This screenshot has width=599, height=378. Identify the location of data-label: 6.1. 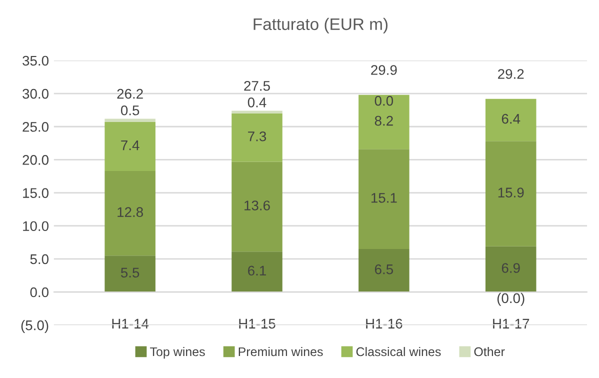
(257, 271).